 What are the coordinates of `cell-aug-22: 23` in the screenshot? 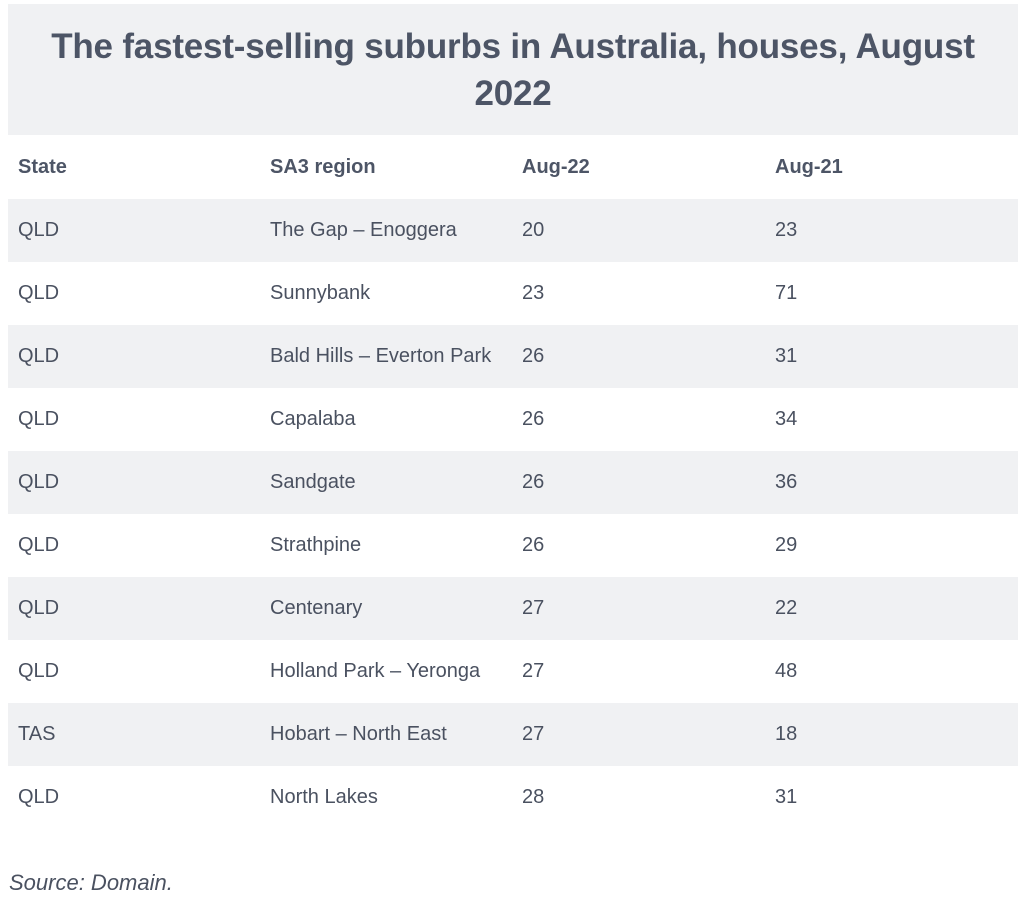 It's located at (533, 293).